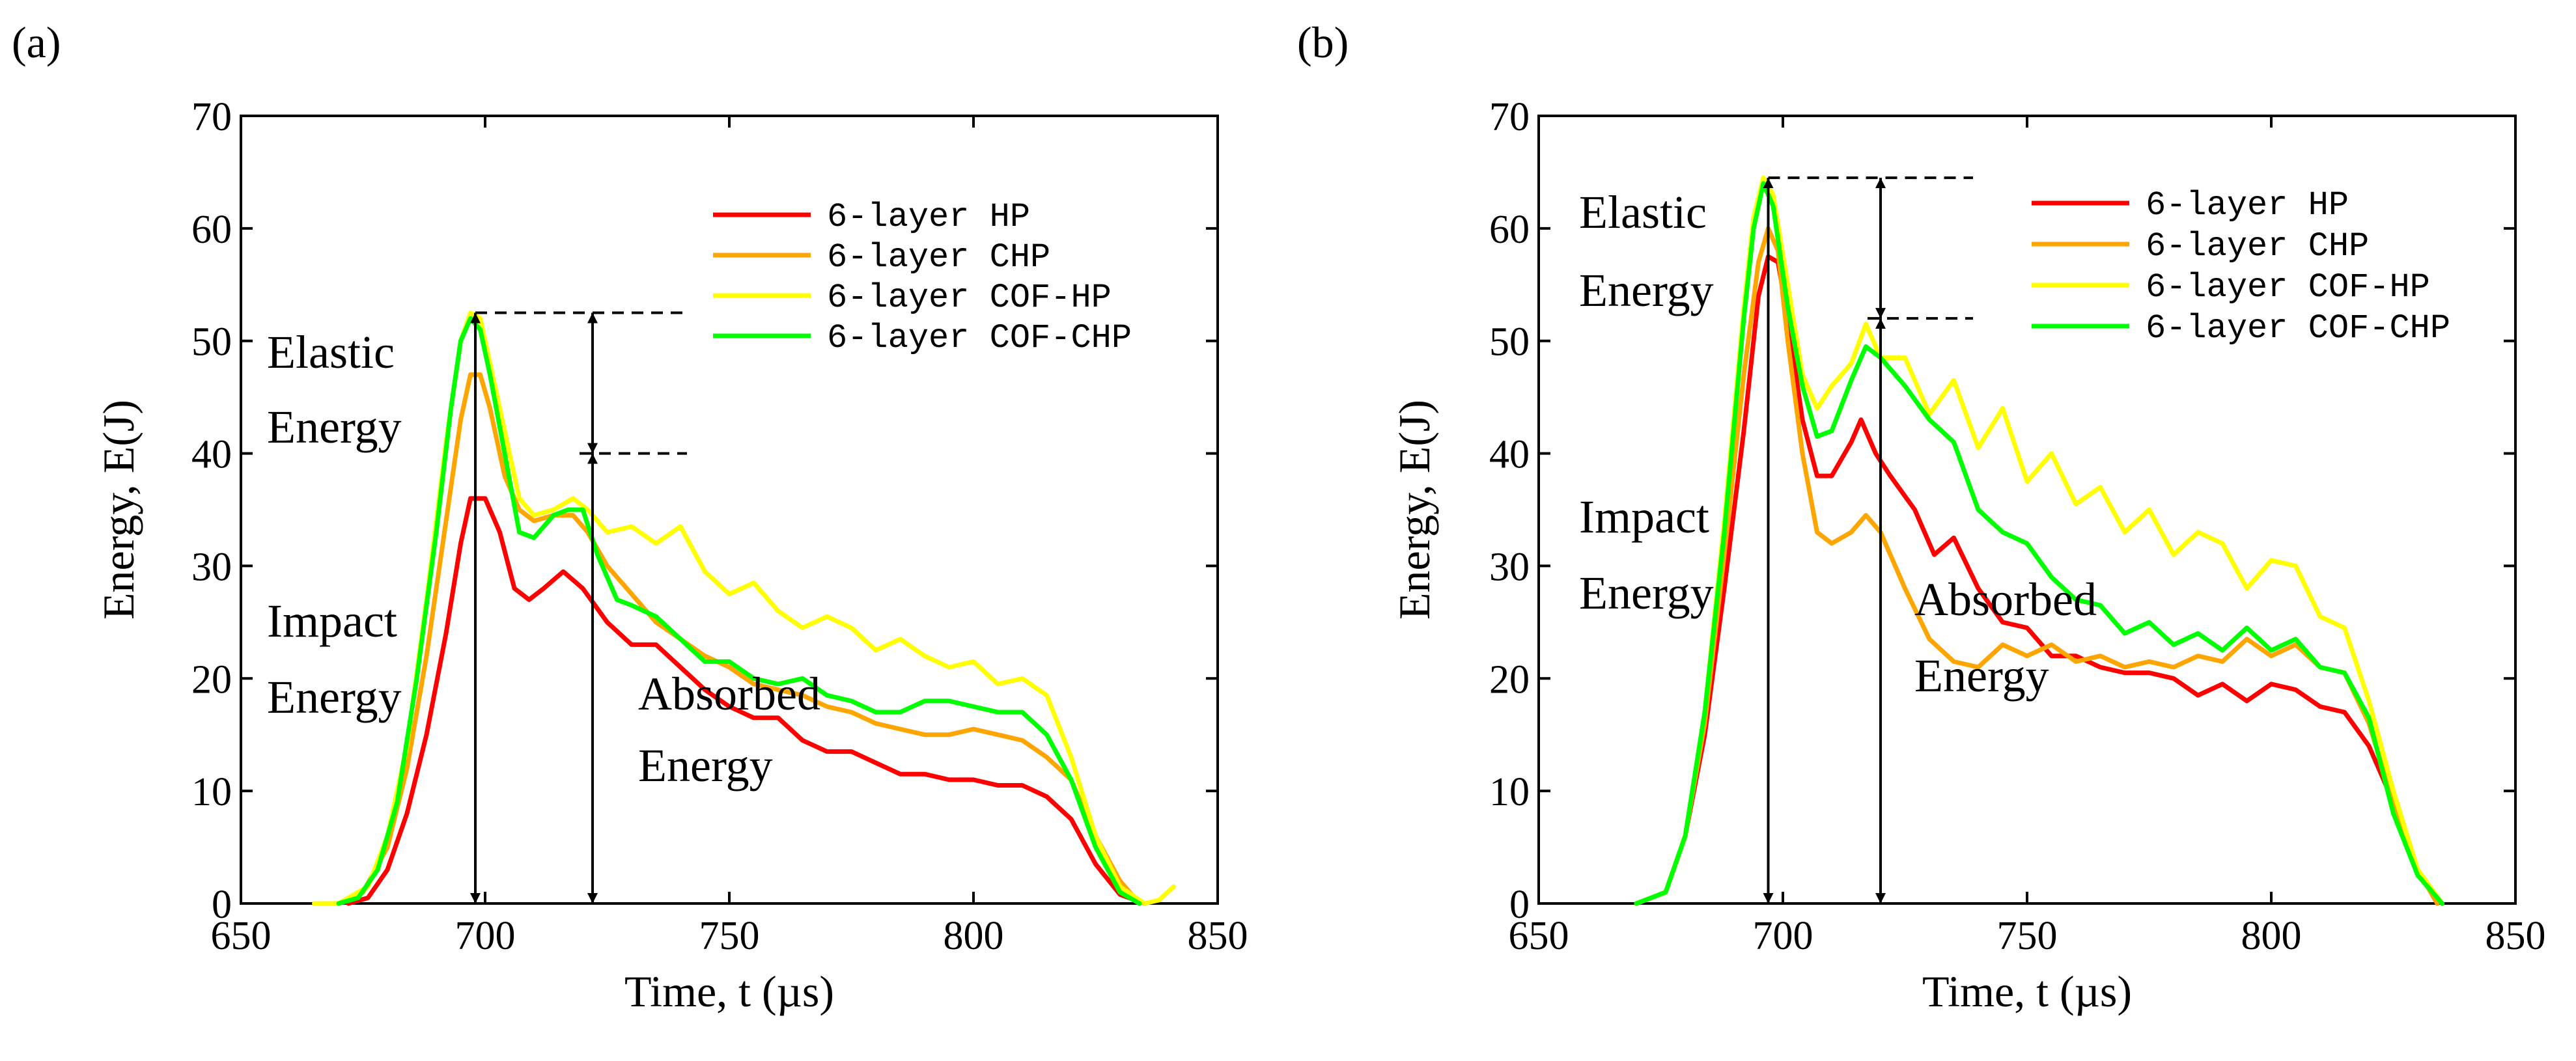  Describe the element at coordinates (37, 42) in the screenshot. I see `panel-label: (a)` at that location.